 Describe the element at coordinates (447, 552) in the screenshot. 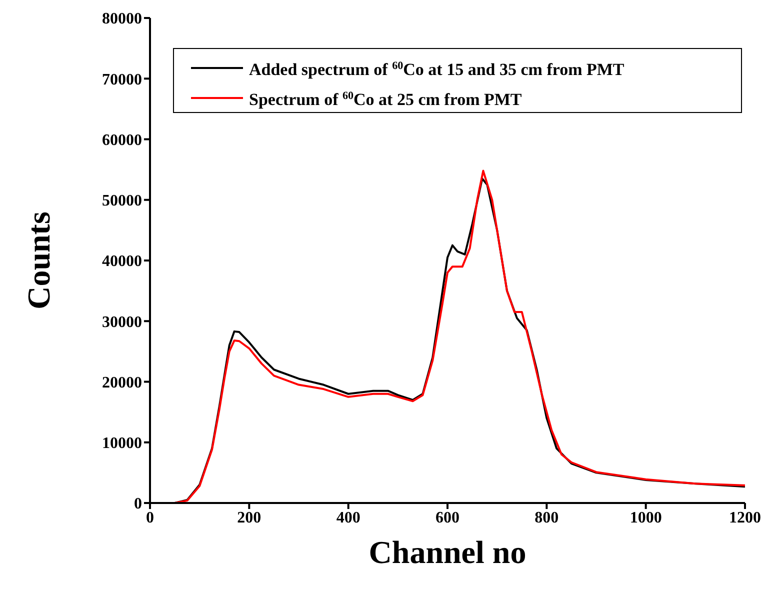

I see `x-axis-title: Channel no` at that location.